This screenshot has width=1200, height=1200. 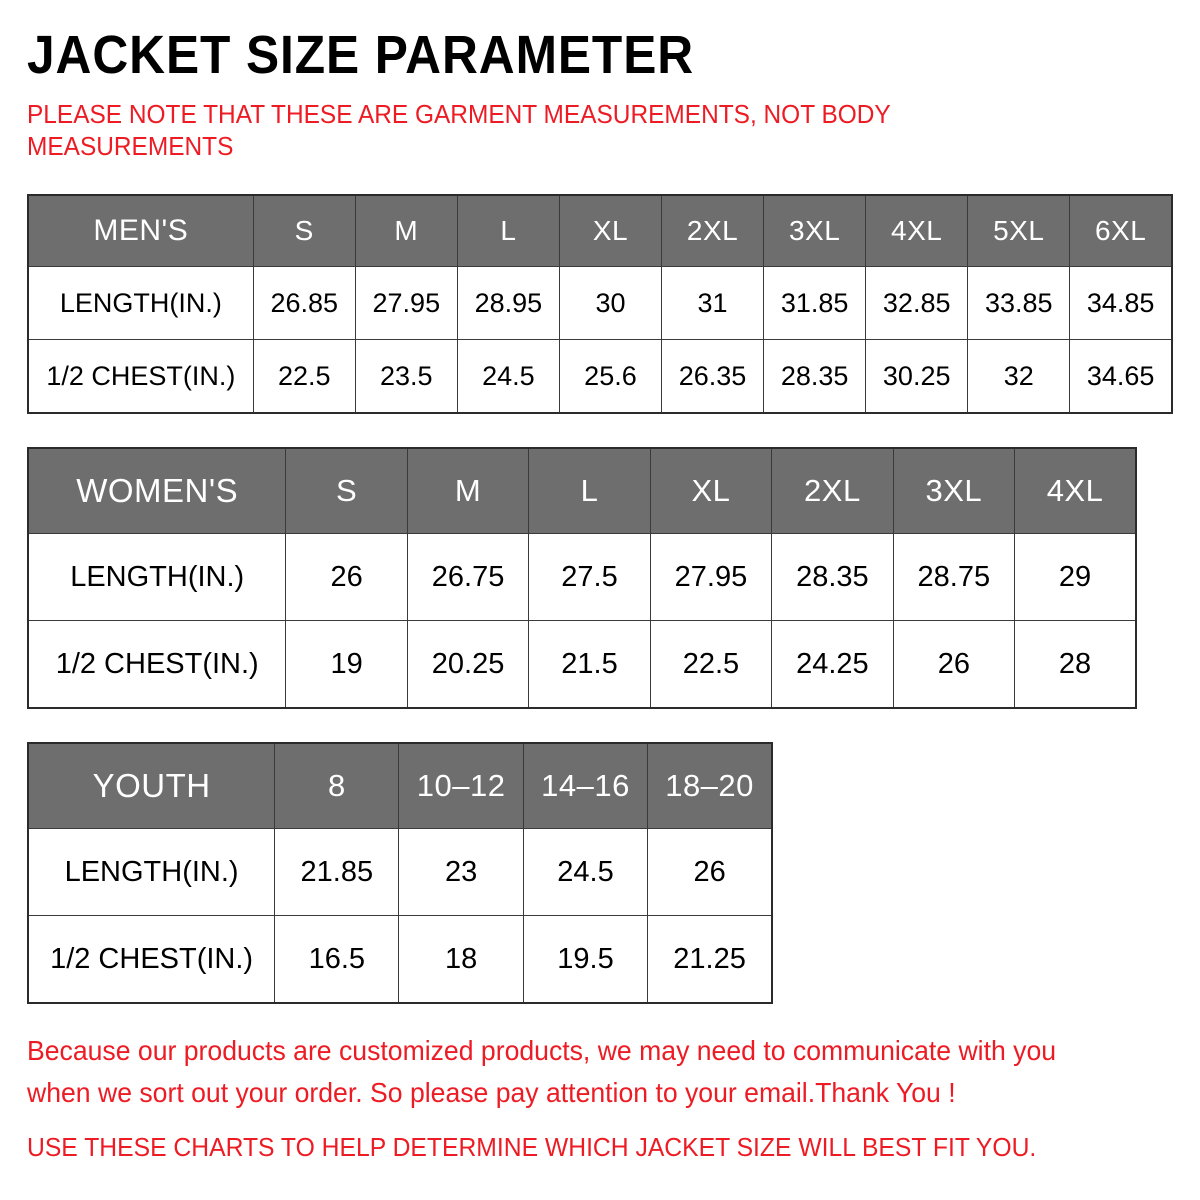 What do you see at coordinates (710, 785) in the screenshot?
I see `youth-col-18-20: 18–20` at bounding box center [710, 785].